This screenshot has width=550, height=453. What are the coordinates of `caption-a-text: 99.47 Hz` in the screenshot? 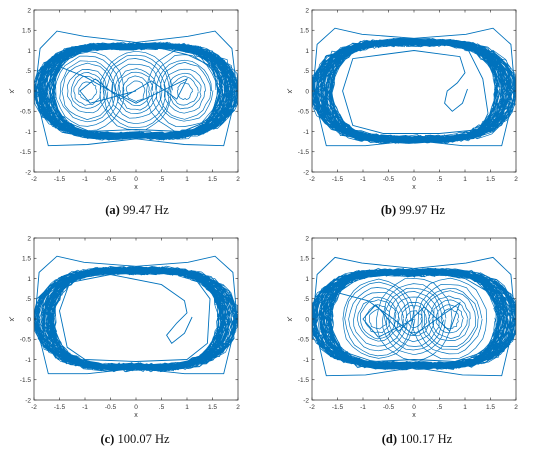 It's located at (145, 210).